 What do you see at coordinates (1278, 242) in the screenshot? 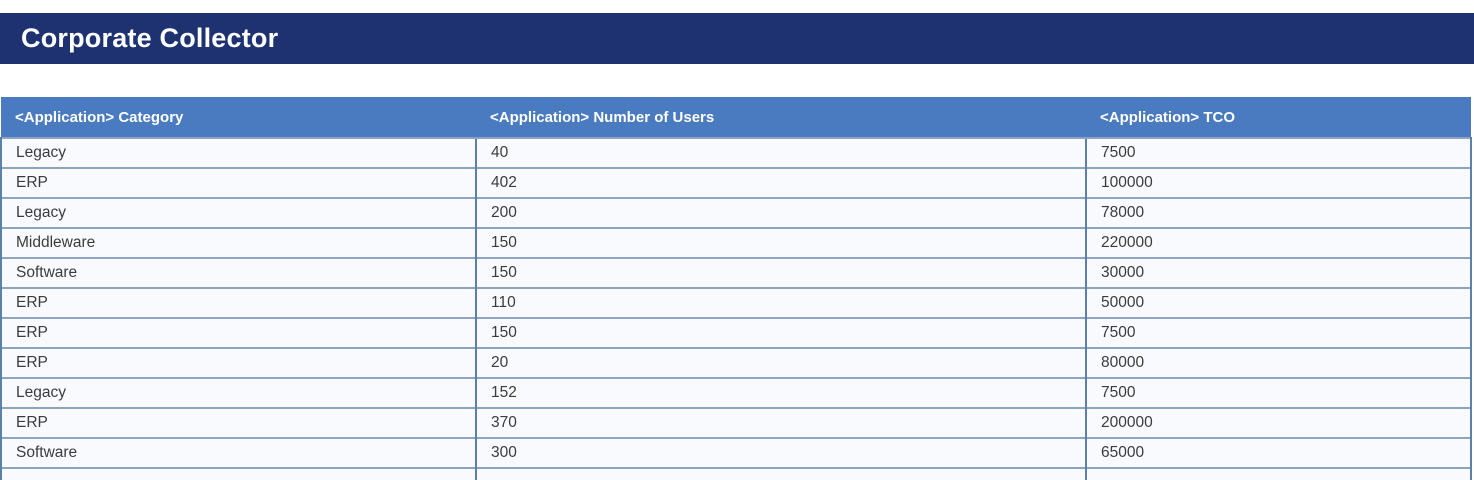
I see `cell-tco: 220000` at bounding box center [1278, 242].